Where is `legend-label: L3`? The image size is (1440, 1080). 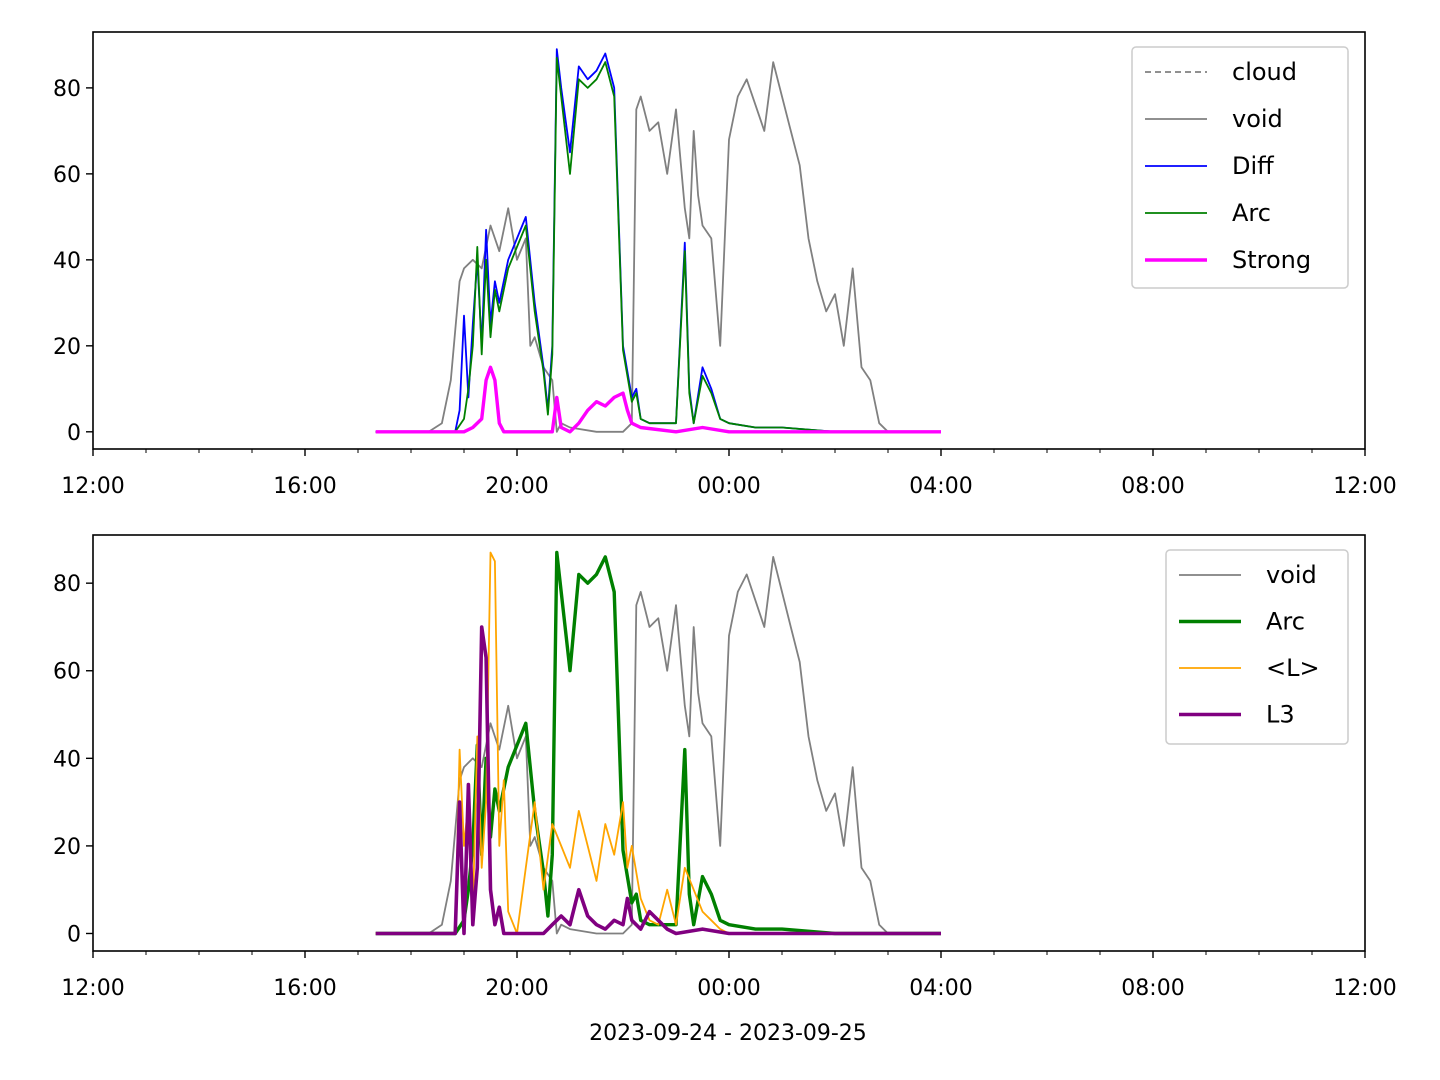
legend-label: L3 is located at coordinates (1280, 715).